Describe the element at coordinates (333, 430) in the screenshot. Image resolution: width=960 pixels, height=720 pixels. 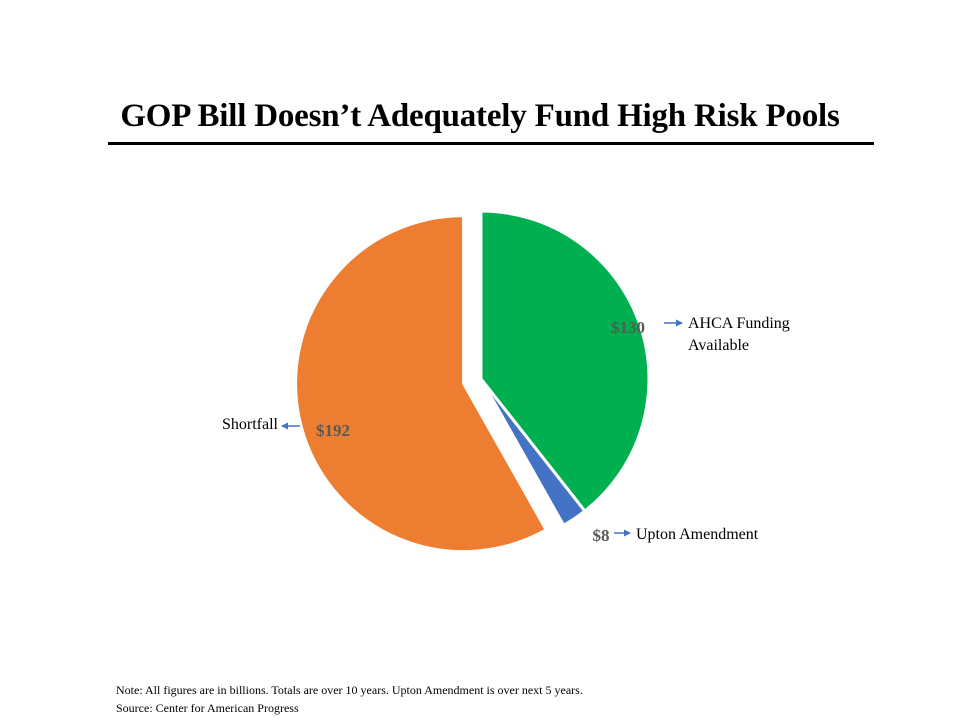
I see `slice-value-label: $192` at that location.